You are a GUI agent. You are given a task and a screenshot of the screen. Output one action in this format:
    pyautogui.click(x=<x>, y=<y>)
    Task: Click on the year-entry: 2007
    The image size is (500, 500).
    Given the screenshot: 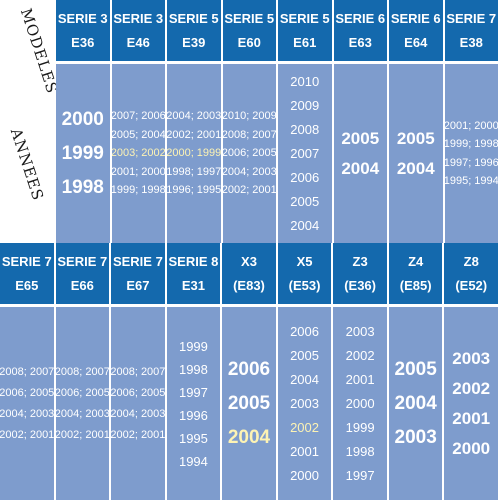 What is the action you would take?
    pyautogui.click(x=305, y=153)
    